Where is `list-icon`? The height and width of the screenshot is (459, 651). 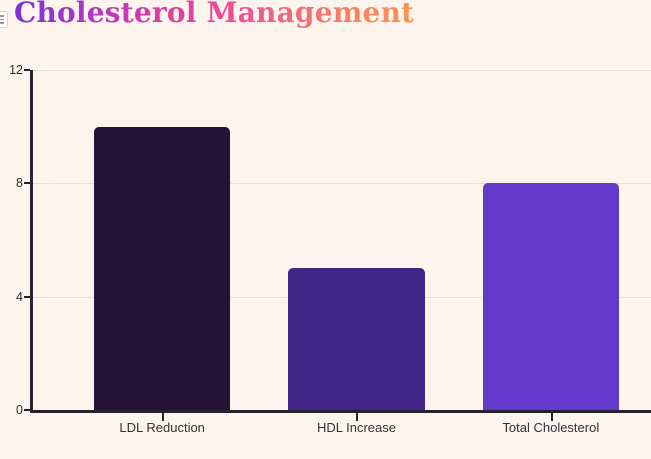
list-icon is located at coordinates (2, 16).